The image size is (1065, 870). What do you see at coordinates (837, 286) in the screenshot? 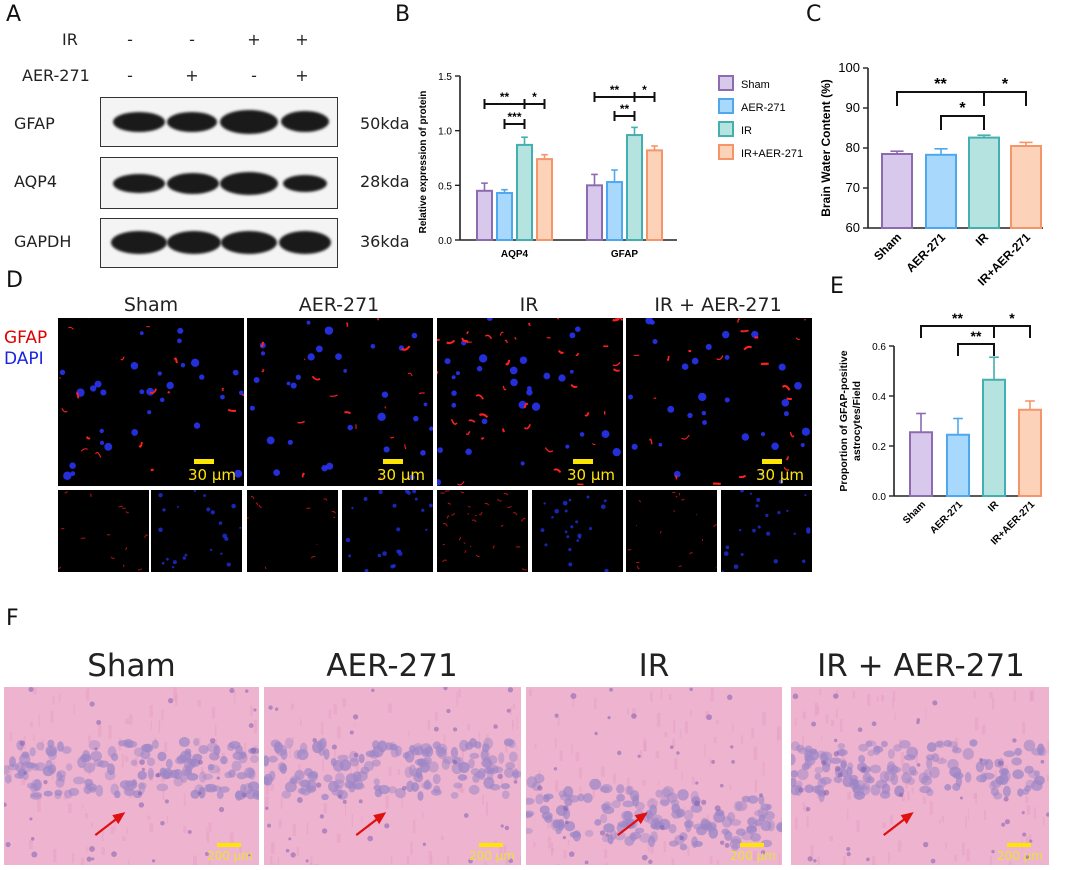
I see `panel-letter-e: E` at bounding box center [837, 286].